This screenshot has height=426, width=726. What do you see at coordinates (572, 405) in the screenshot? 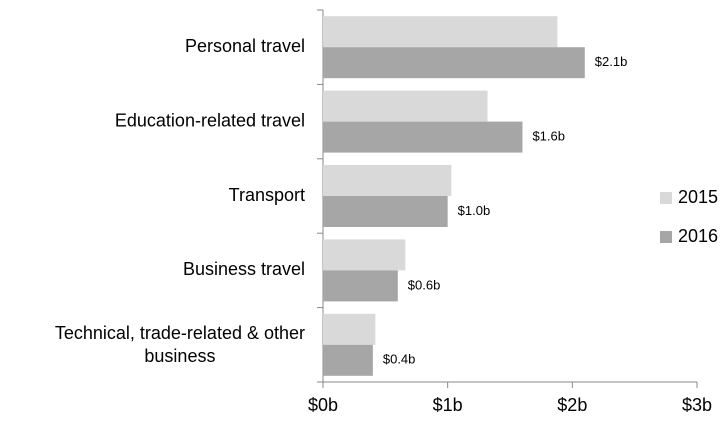
I see `x-tick-label: $2b` at bounding box center [572, 405].